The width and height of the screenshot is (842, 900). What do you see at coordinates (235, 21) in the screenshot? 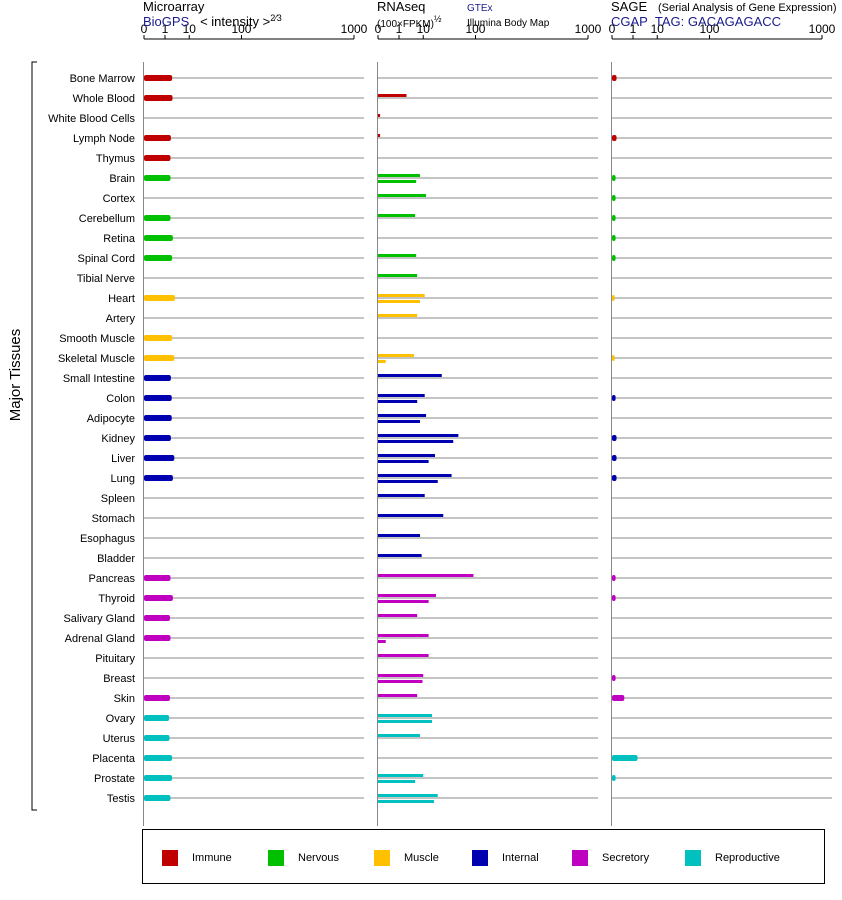
I see `microarray-unit: < intensity >` at bounding box center [235, 21].